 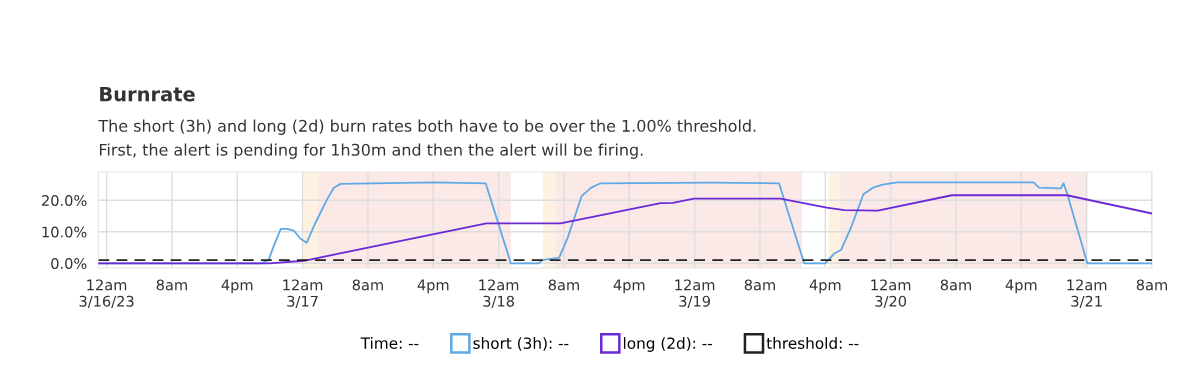 I want to click on x-tick-label: 12am 3/21, so click(x=1087, y=293).